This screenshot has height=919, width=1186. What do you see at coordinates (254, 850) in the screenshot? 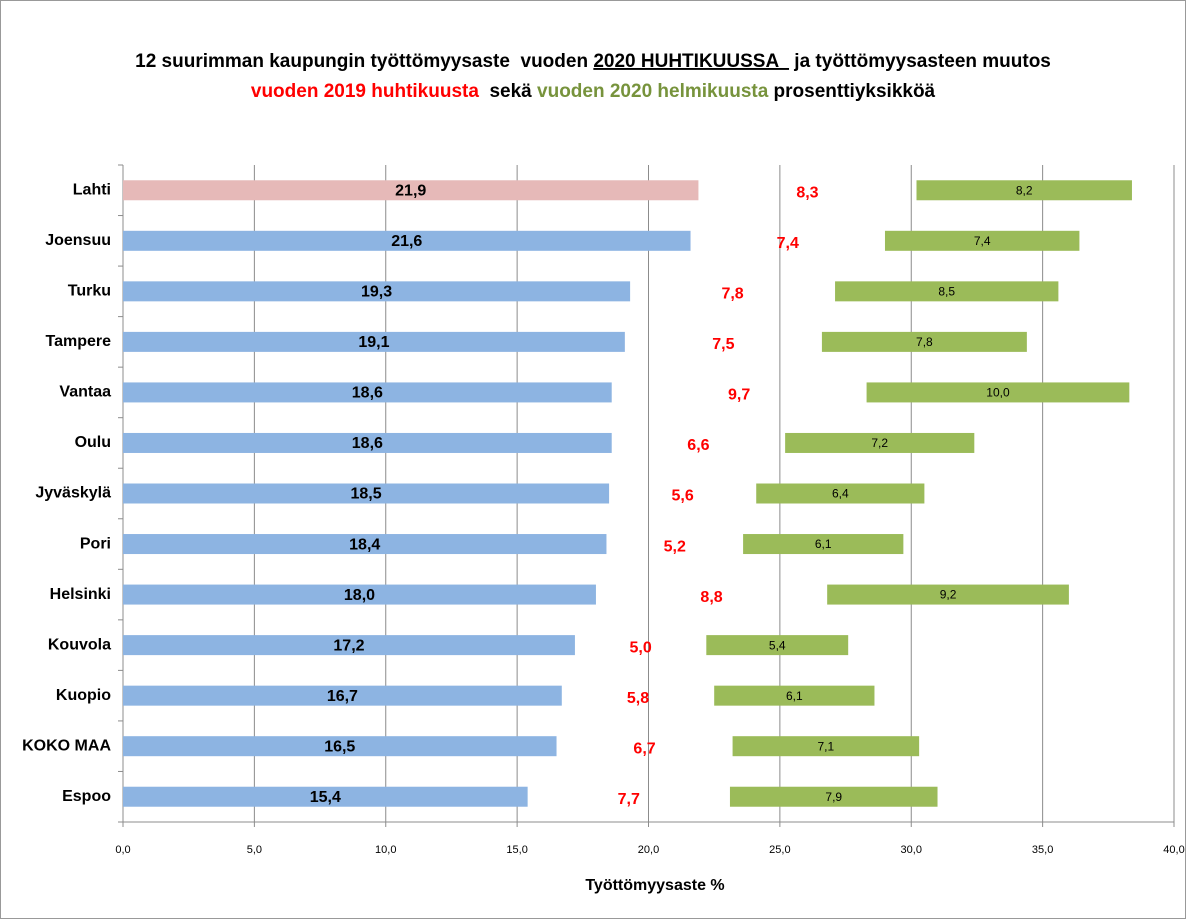
I see `x-tick-label: 5,0` at bounding box center [254, 850].